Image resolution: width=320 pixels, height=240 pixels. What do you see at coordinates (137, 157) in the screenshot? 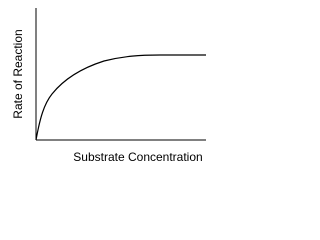
I see `x-axis-label: Substrate Concentration` at bounding box center [137, 157].